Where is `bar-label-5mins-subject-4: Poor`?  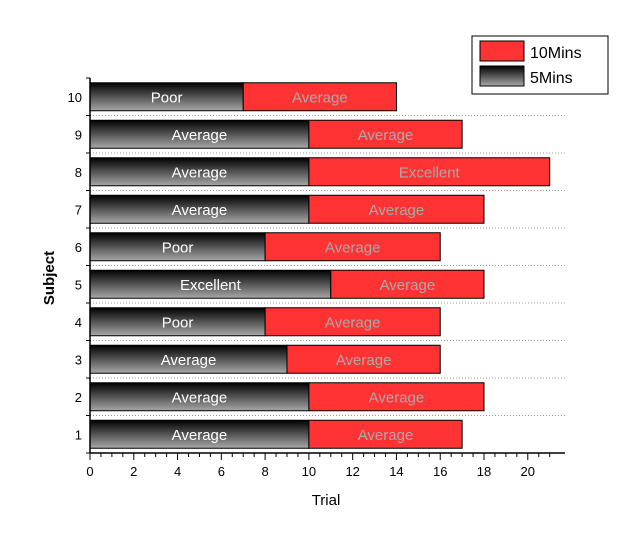 bar-label-5mins-subject-4: Poor is located at coordinates (178, 322).